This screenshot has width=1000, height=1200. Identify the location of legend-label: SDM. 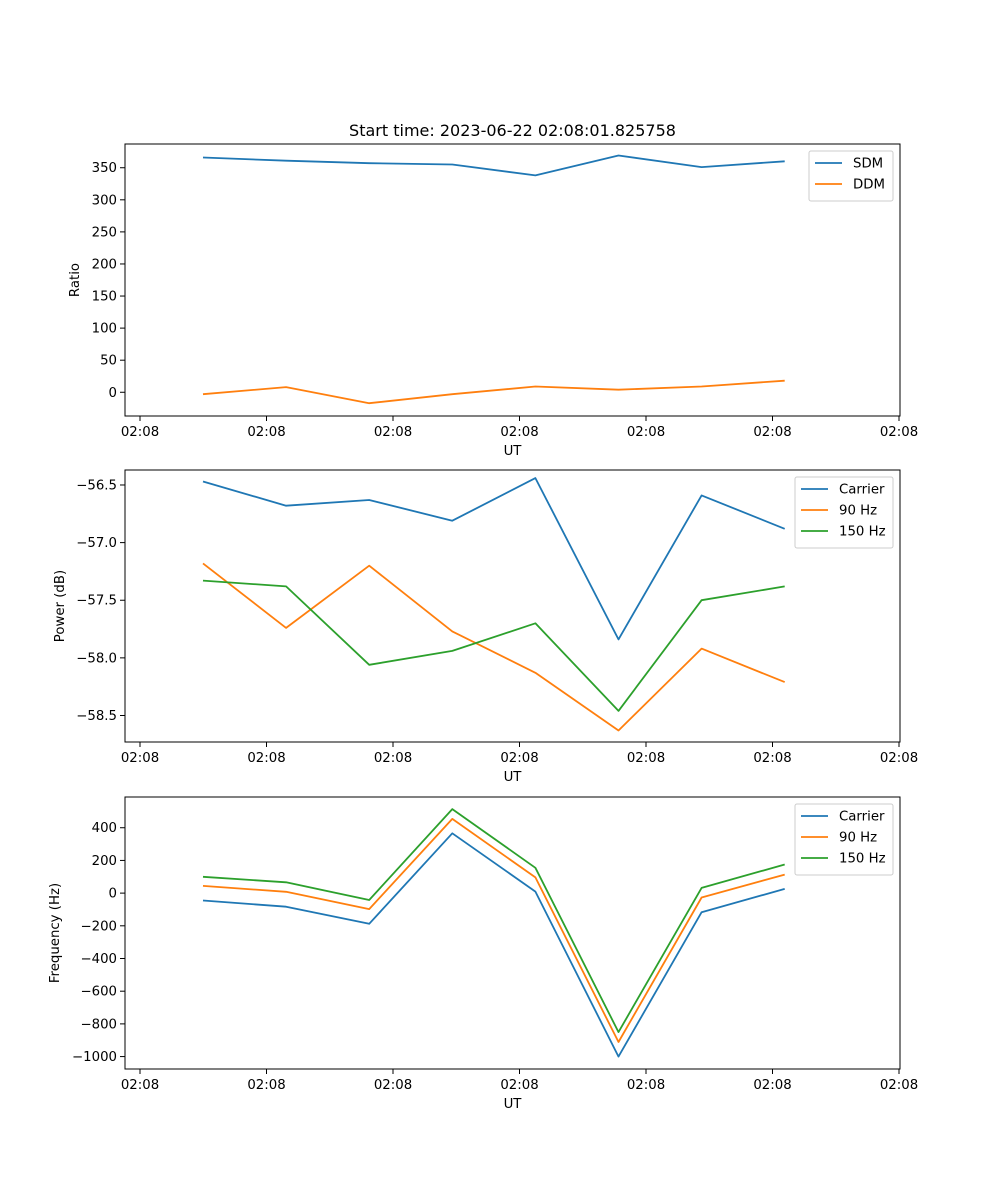
(868, 164).